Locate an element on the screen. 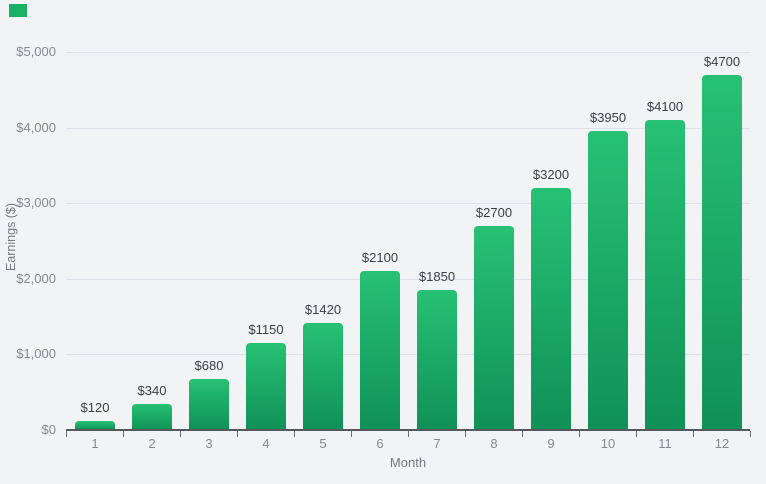 This screenshot has height=484, width=766. x-tick-label-7: 7 is located at coordinates (437, 443).